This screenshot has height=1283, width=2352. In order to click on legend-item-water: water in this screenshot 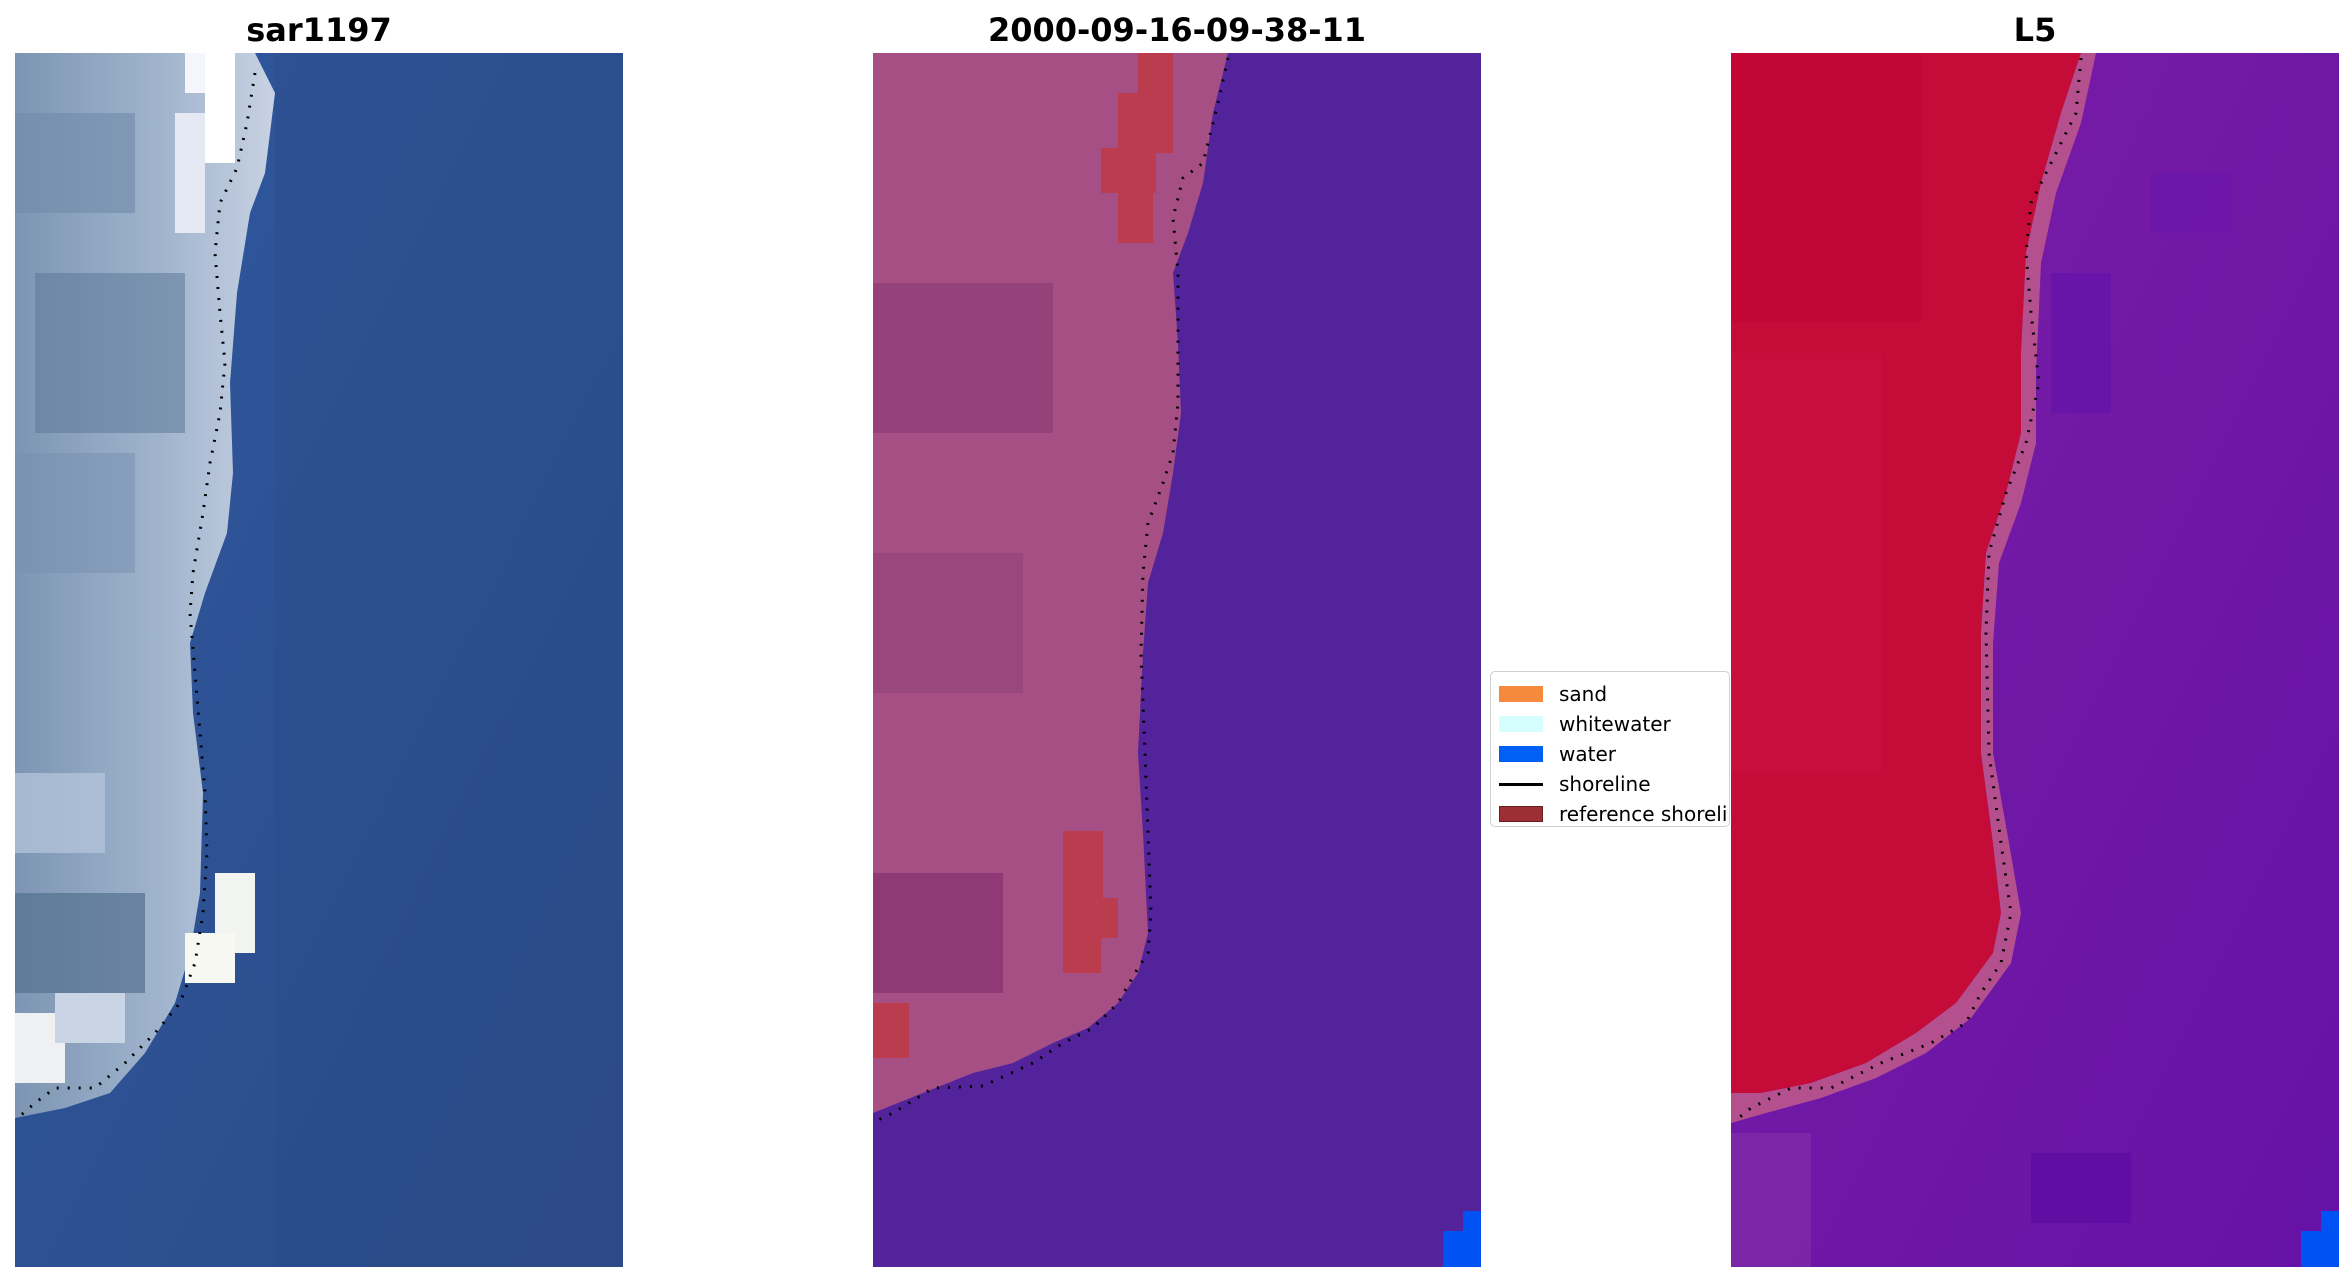, I will do `click(1557, 754)`.